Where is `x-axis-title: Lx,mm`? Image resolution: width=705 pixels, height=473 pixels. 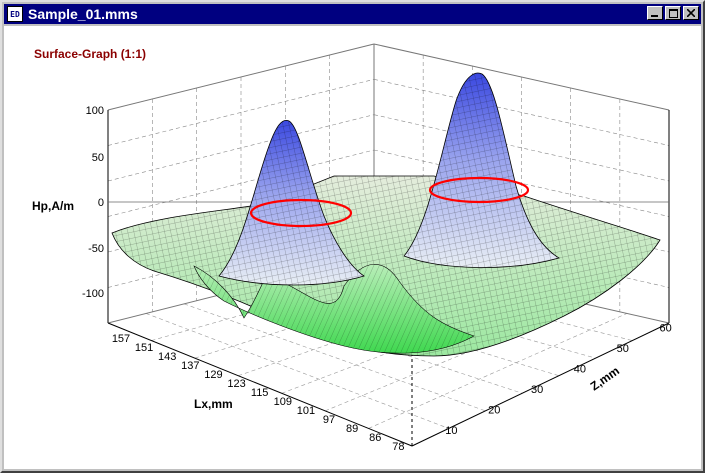 x-axis-title: Lx,mm is located at coordinates (213, 404).